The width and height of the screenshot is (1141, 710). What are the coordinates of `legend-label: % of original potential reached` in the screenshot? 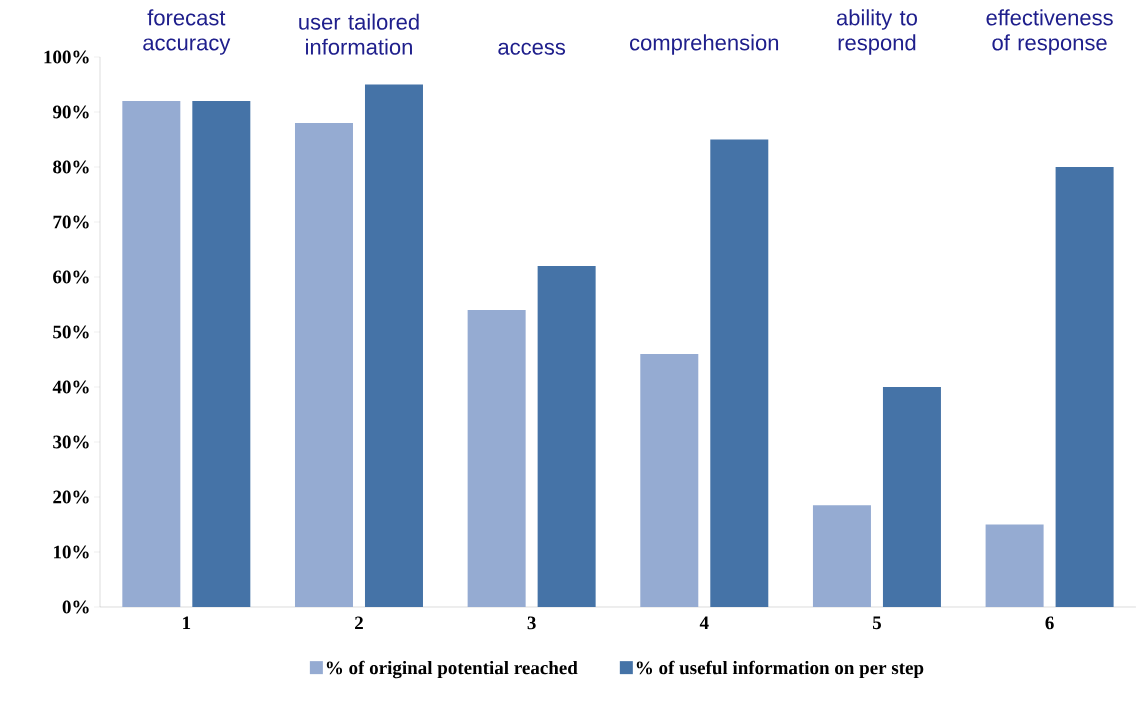 It's located at (452, 669).